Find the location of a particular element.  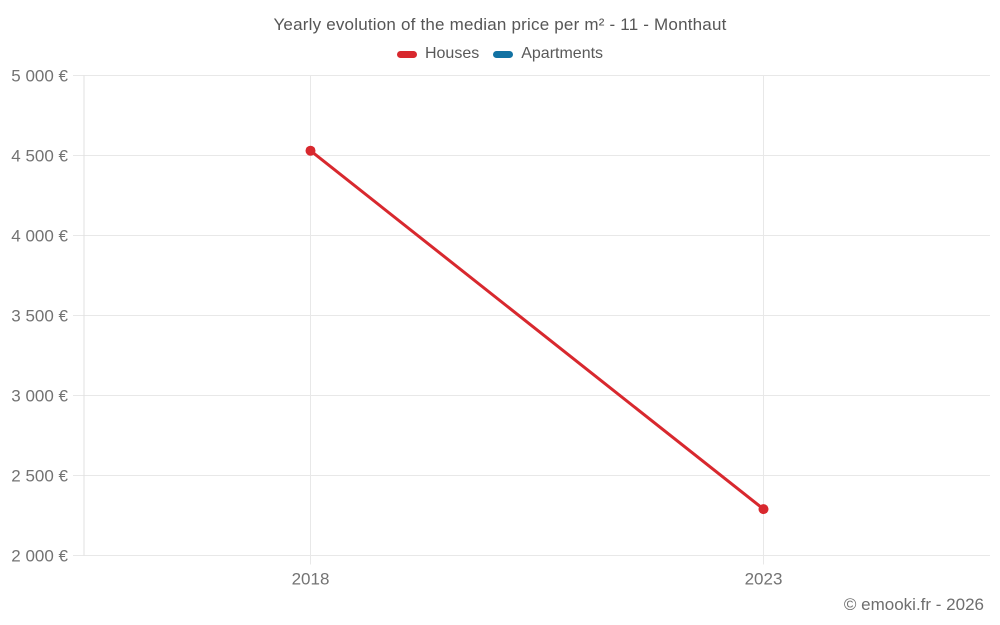

legend-item-houses: Houses is located at coordinates (438, 54).